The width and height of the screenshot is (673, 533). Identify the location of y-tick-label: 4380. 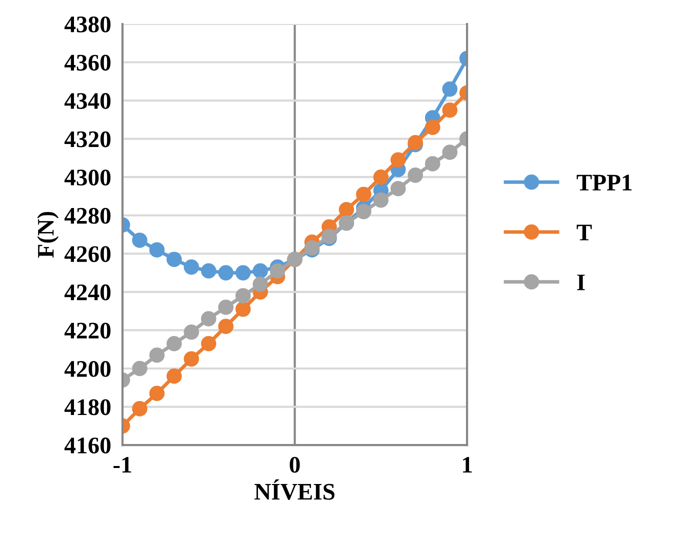
(87, 24).